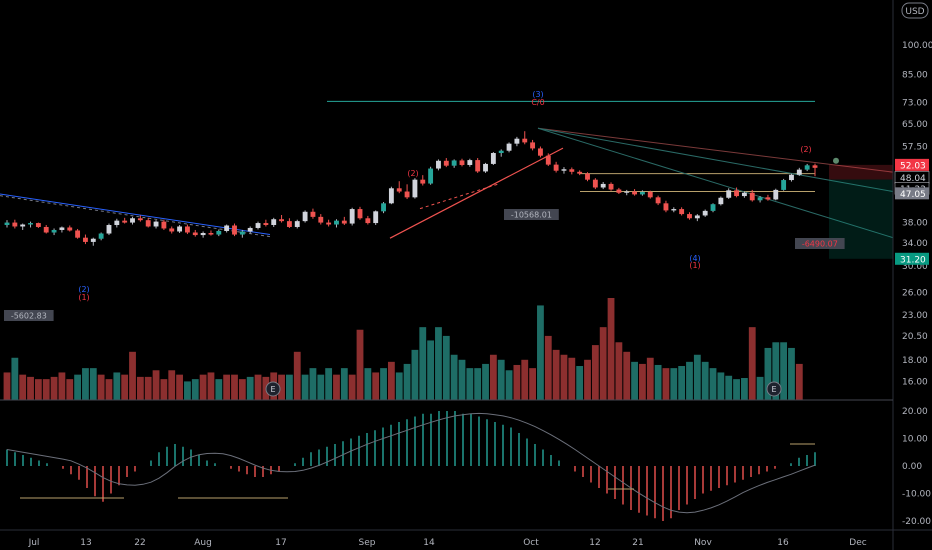 The width and height of the screenshot is (932, 550). I want to click on time-tick-label: Jul, so click(34, 543).